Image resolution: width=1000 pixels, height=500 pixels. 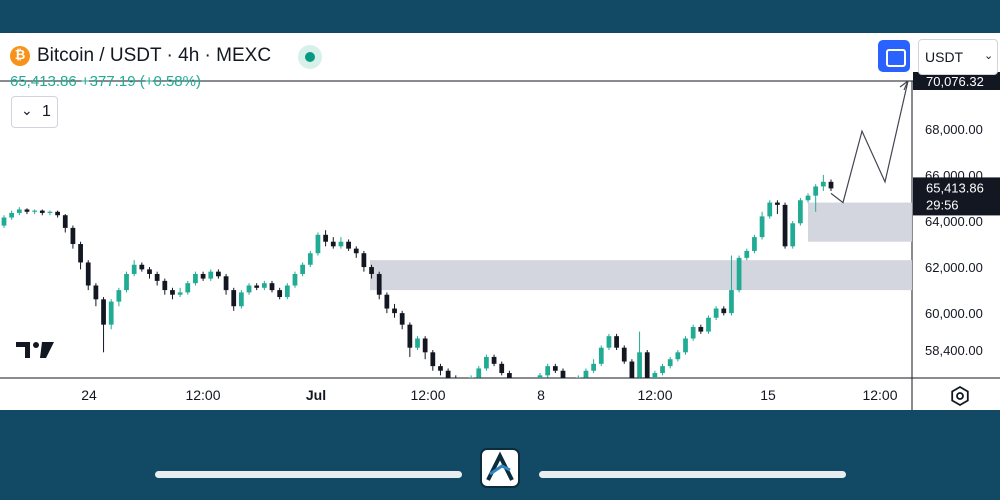 What do you see at coordinates (894, 56) in the screenshot?
I see `fullscreen-button` at bounding box center [894, 56].